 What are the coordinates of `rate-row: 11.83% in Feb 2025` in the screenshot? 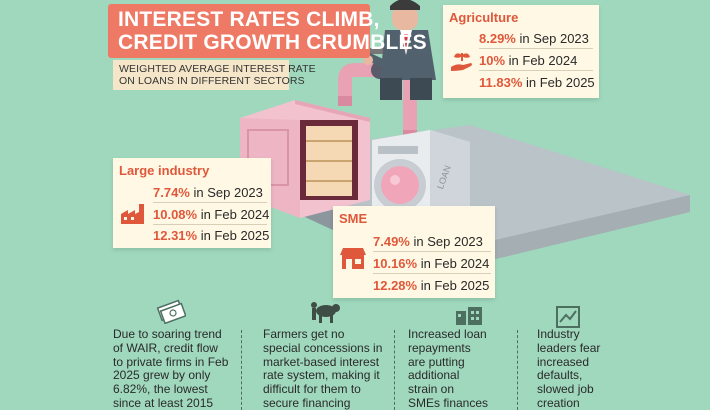 It's located at (537, 83).